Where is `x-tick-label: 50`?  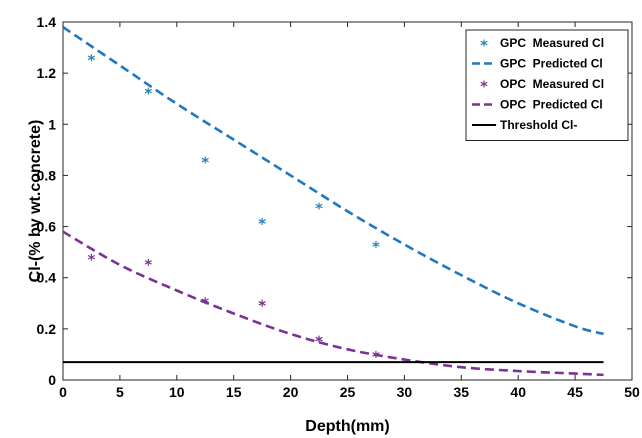 x-tick-label: 50 is located at coordinates (632, 392).